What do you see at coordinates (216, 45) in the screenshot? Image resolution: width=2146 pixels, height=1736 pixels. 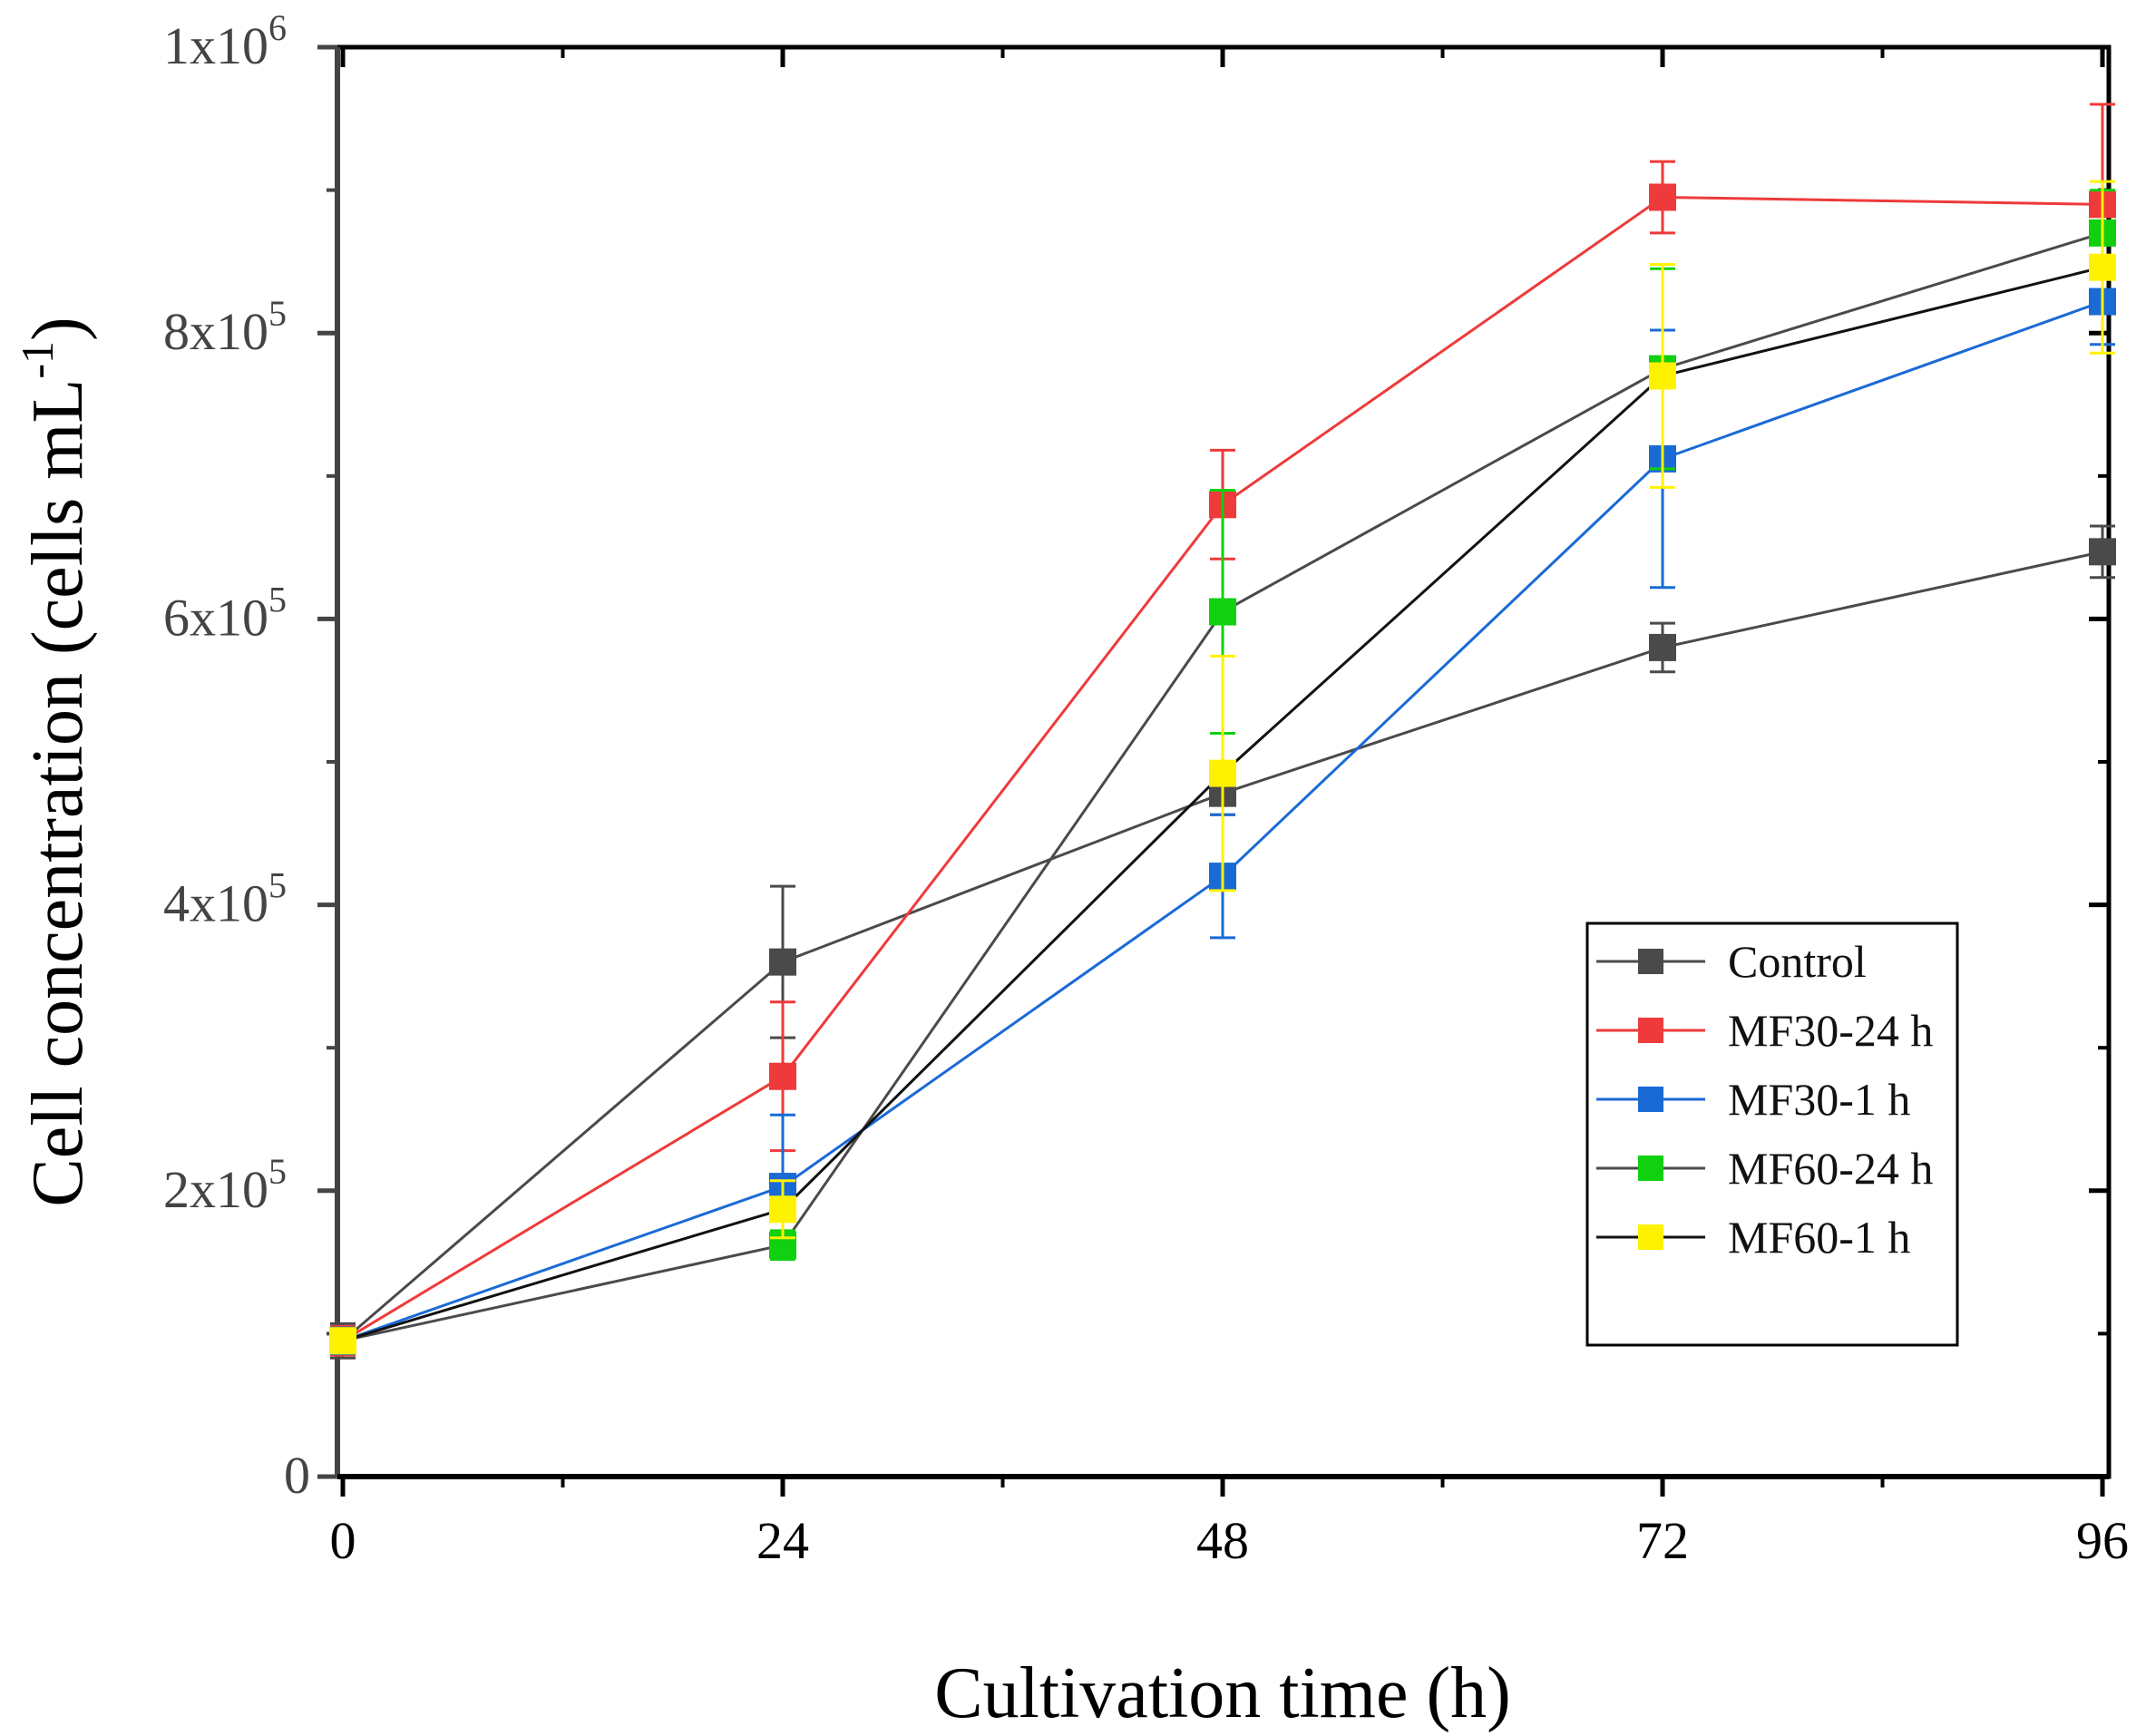 I see `y-tick-label-base: 1x10` at bounding box center [216, 45].